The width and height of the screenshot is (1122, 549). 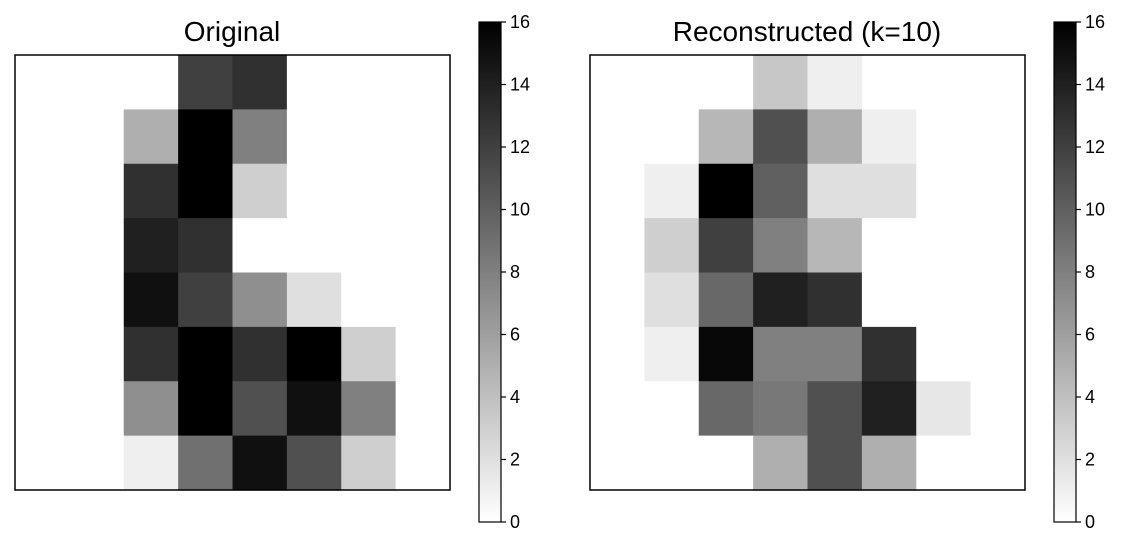 I want to click on colorbar-tick-label: 14, so click(x=1095, y=85).